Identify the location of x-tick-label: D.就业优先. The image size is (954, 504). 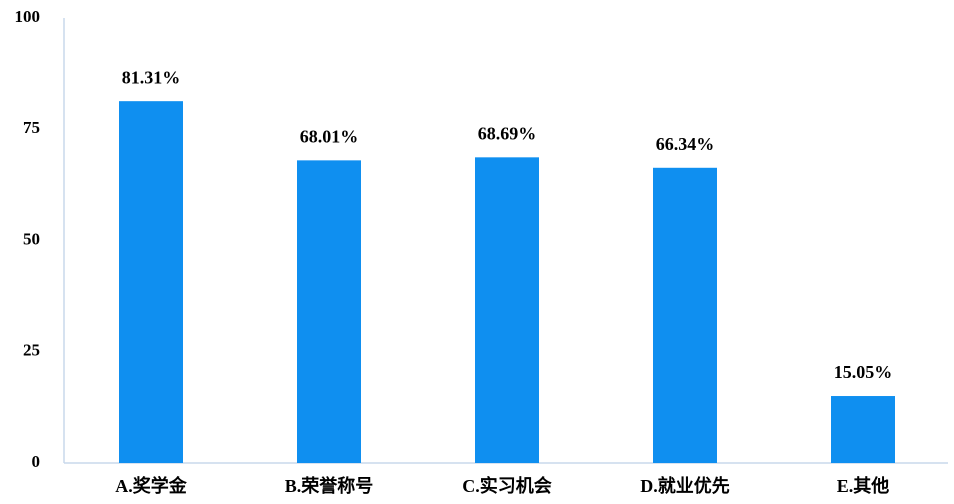
(685, 485).